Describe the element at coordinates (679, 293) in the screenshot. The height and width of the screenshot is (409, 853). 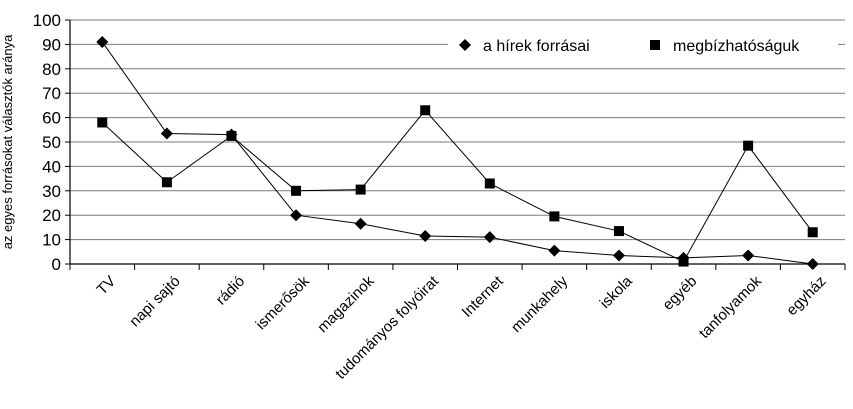
I see `x-tick-label: egyéb` at that location.